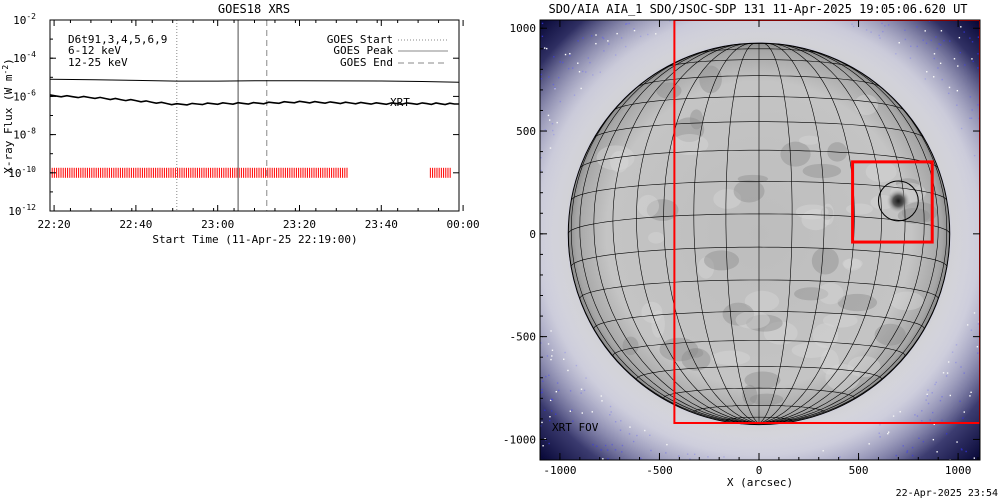 The height and width of the screenshot is (500, 1000). I want to click on x-tick-label: 22:20, so click(54, 224).